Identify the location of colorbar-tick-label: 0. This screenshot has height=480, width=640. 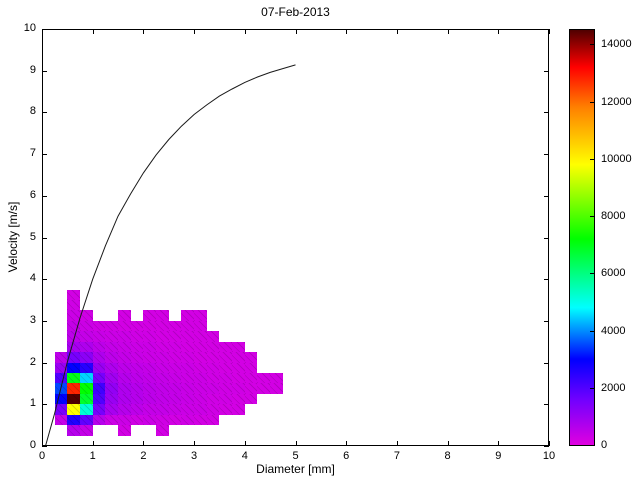
(604, 445).